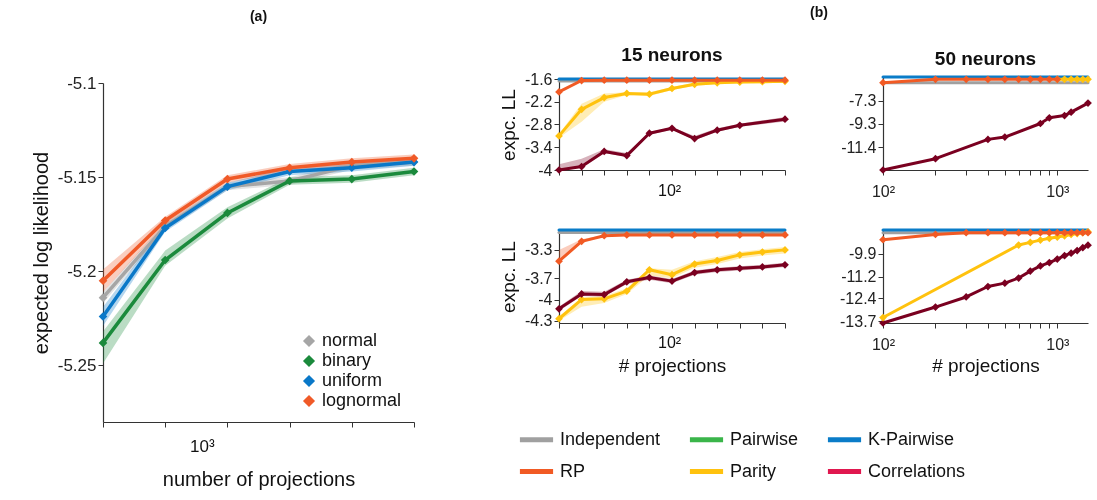 The height and width of the screenshot is (500, 1097). Describe the element at coordinates (538, 79) in the screenshot. I see `y-tick-label: -1.6` at that location.